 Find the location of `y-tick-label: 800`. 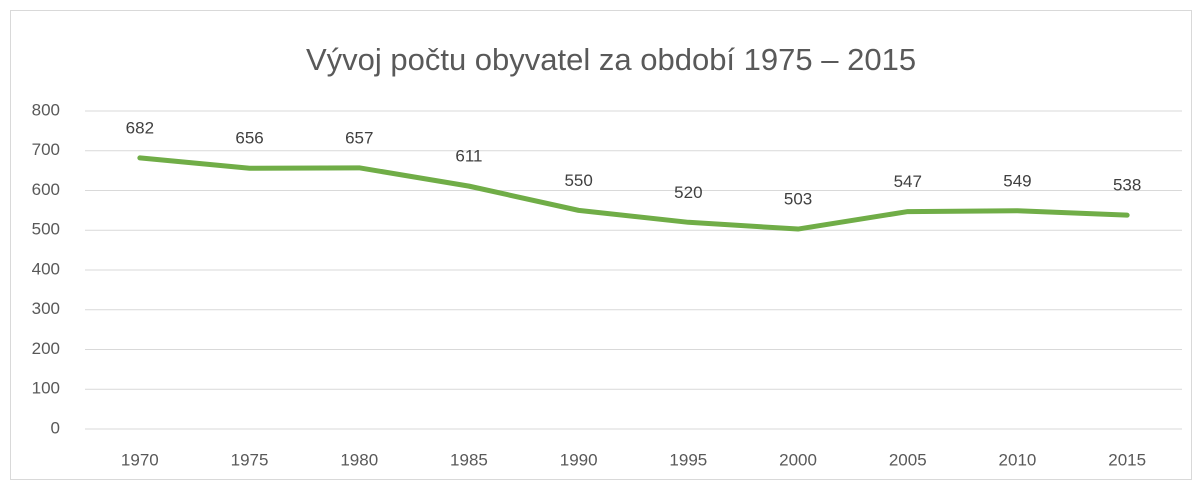

y-tick-label: 800 is located at coordinates (46, 109).